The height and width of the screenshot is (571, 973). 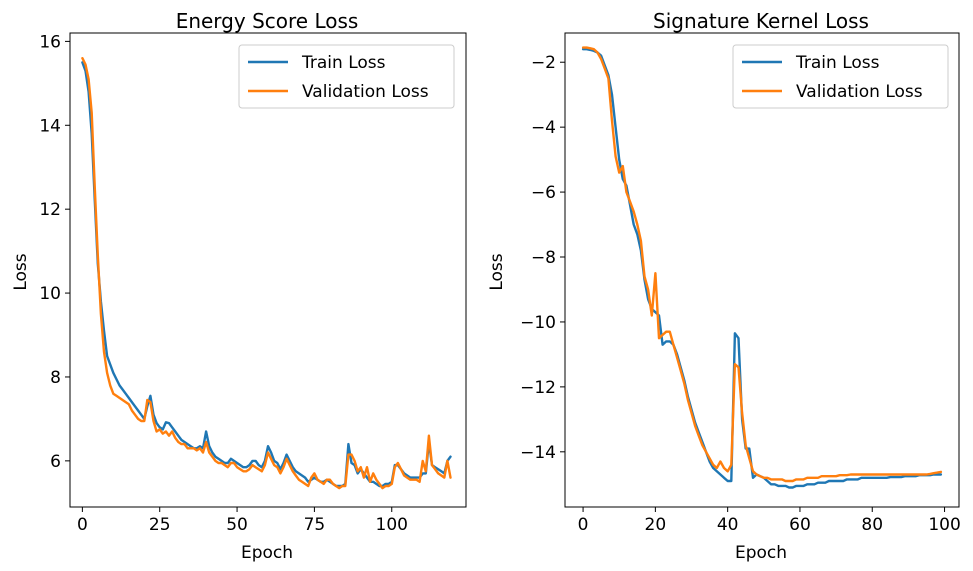 I want to click on x-tick-label: 80, so click(x=872, y=525).